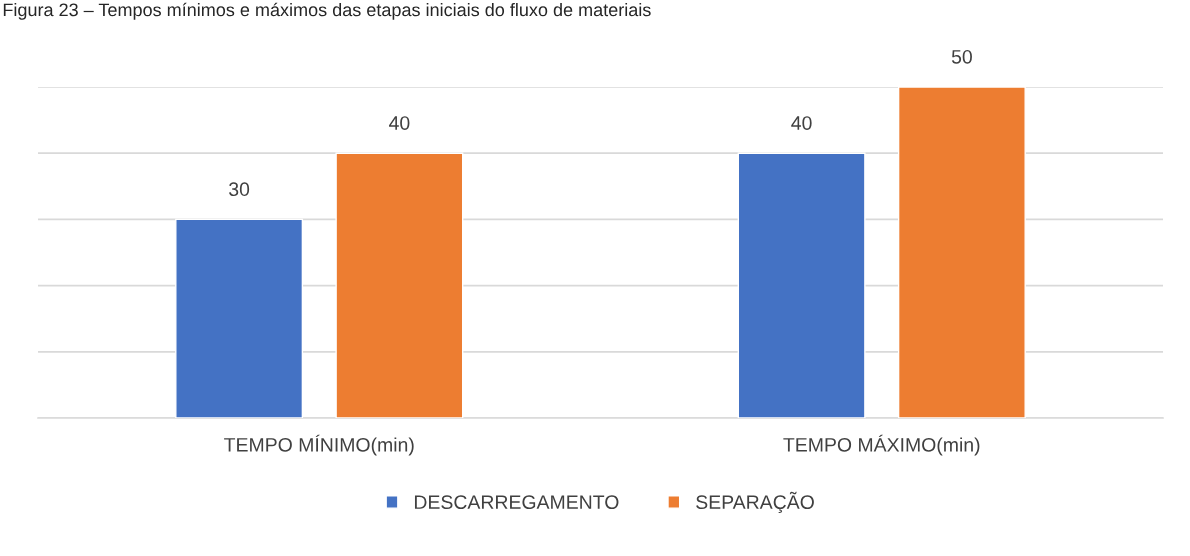 The height and width of the screenshot is (556, 1190). What do you see at coordinates (516, 502) in the screenshot?
I see `legend-label: DESCARREGAMENTO` at bounding box center [516, 502].